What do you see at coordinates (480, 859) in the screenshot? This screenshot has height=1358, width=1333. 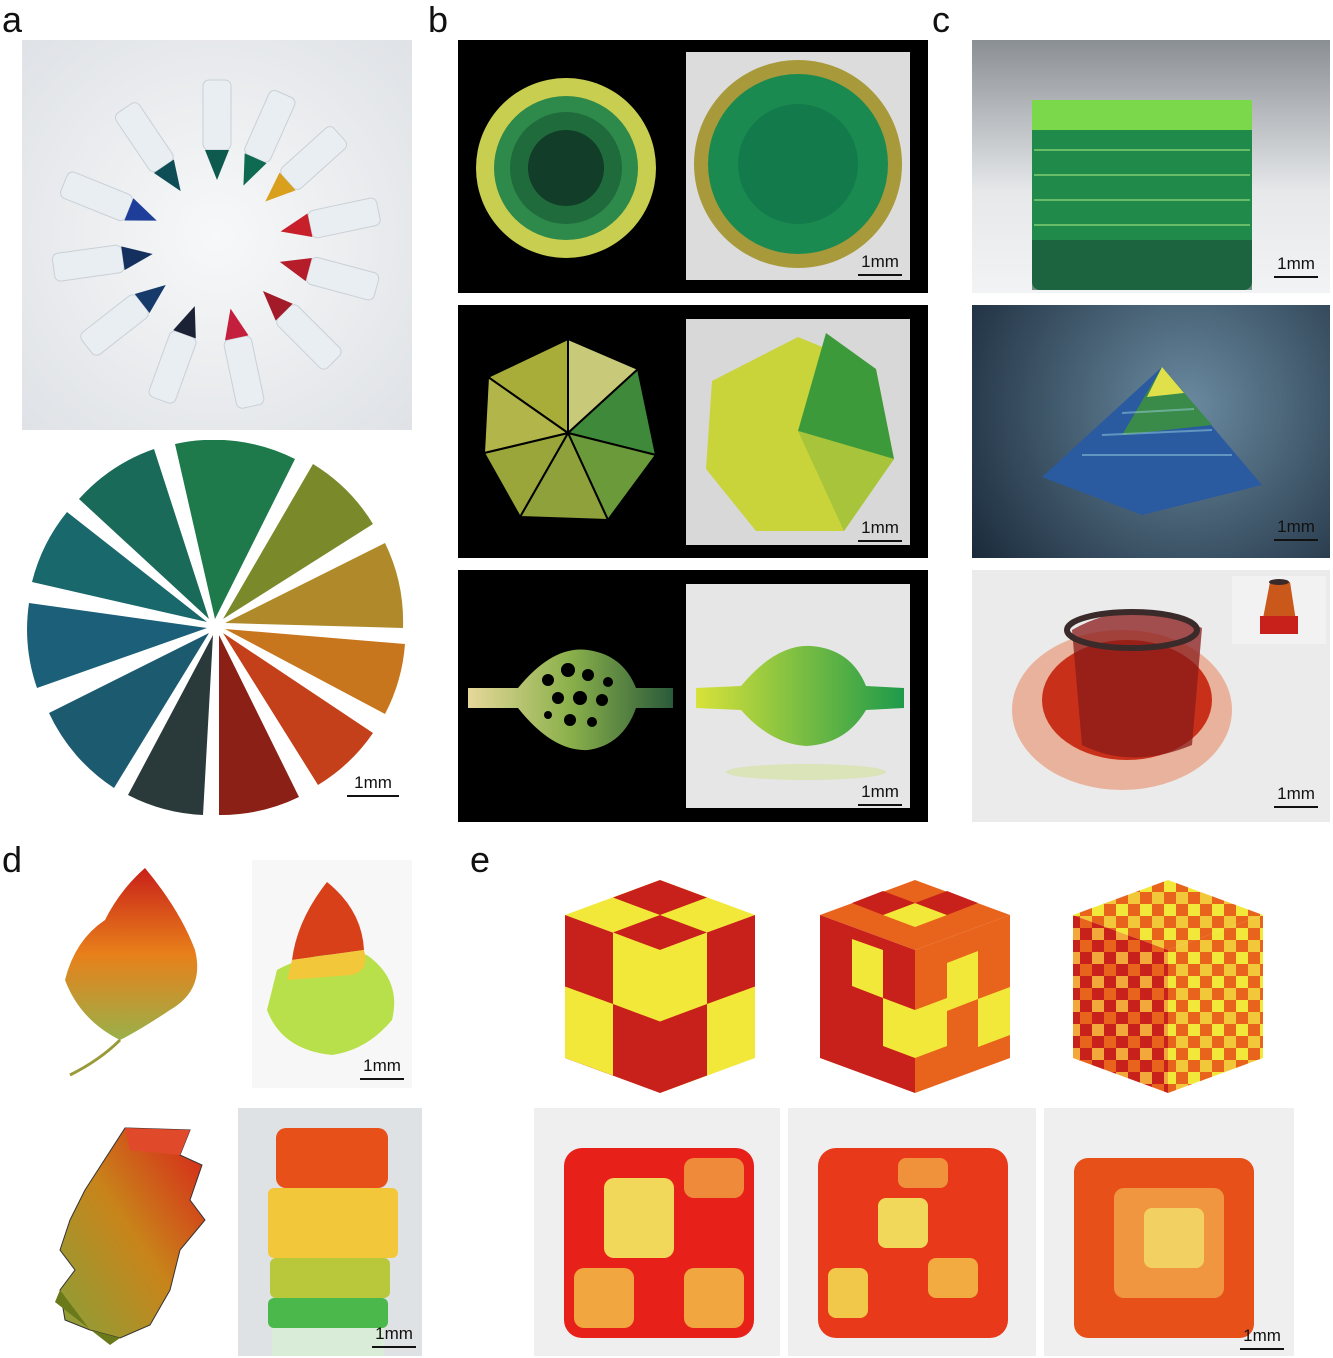 I see `panel-label-e: e` at bounding box center [480, 859].